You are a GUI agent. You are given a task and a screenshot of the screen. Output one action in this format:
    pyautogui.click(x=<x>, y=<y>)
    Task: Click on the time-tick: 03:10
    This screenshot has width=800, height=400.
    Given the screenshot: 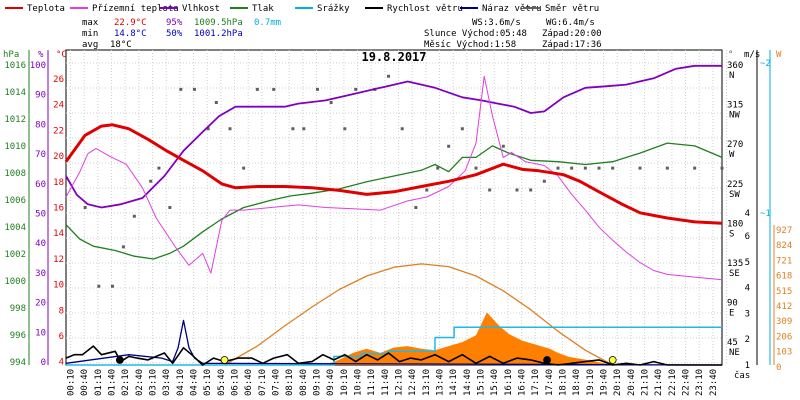 What is the action you would take?
    pyautogui.click(x=154, y=382)
    